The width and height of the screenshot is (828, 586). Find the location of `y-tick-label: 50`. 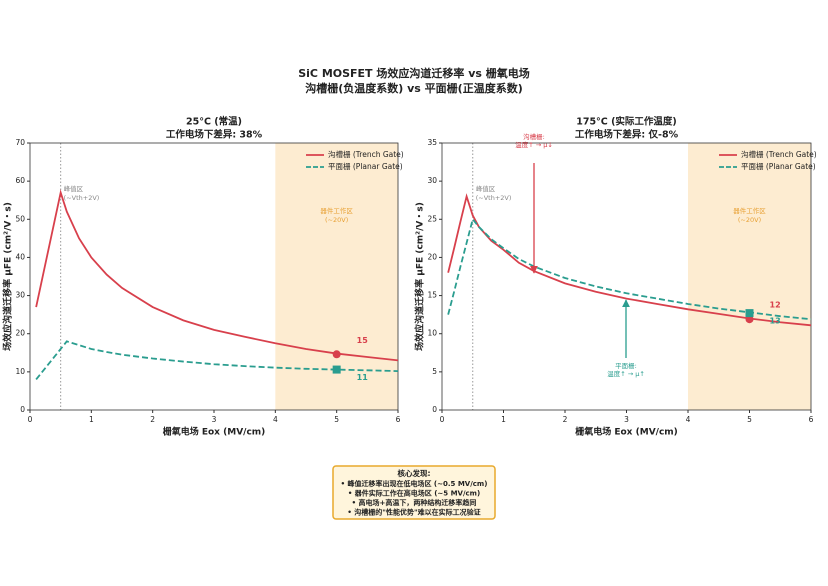

y-tick-label: 50 is located at coordinates (20, 218).